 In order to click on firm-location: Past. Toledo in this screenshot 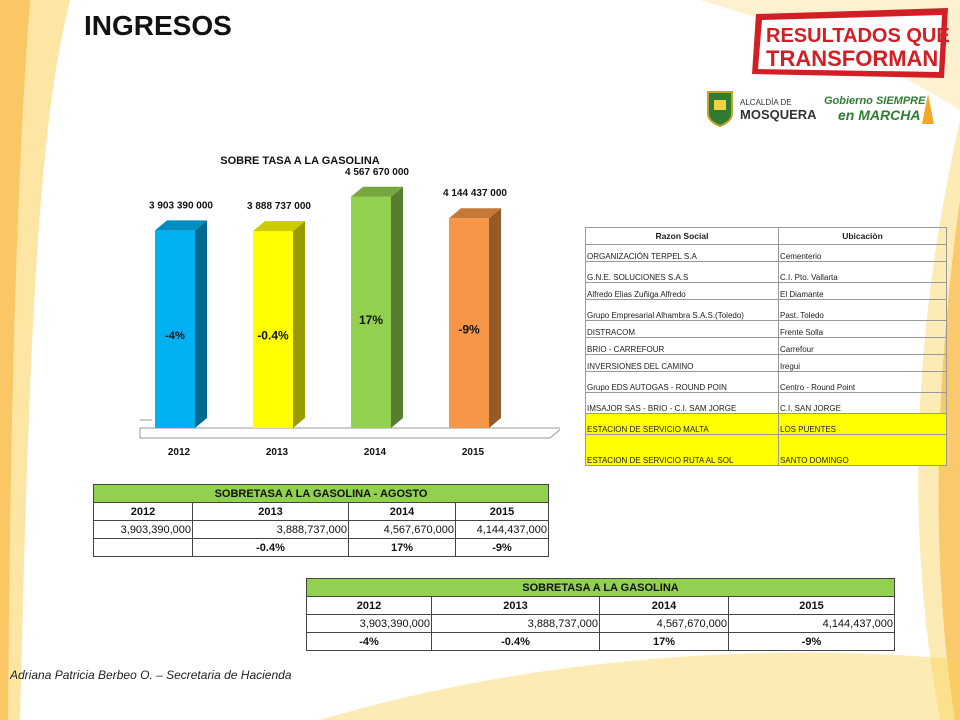, I will do `click(862, 310)`.